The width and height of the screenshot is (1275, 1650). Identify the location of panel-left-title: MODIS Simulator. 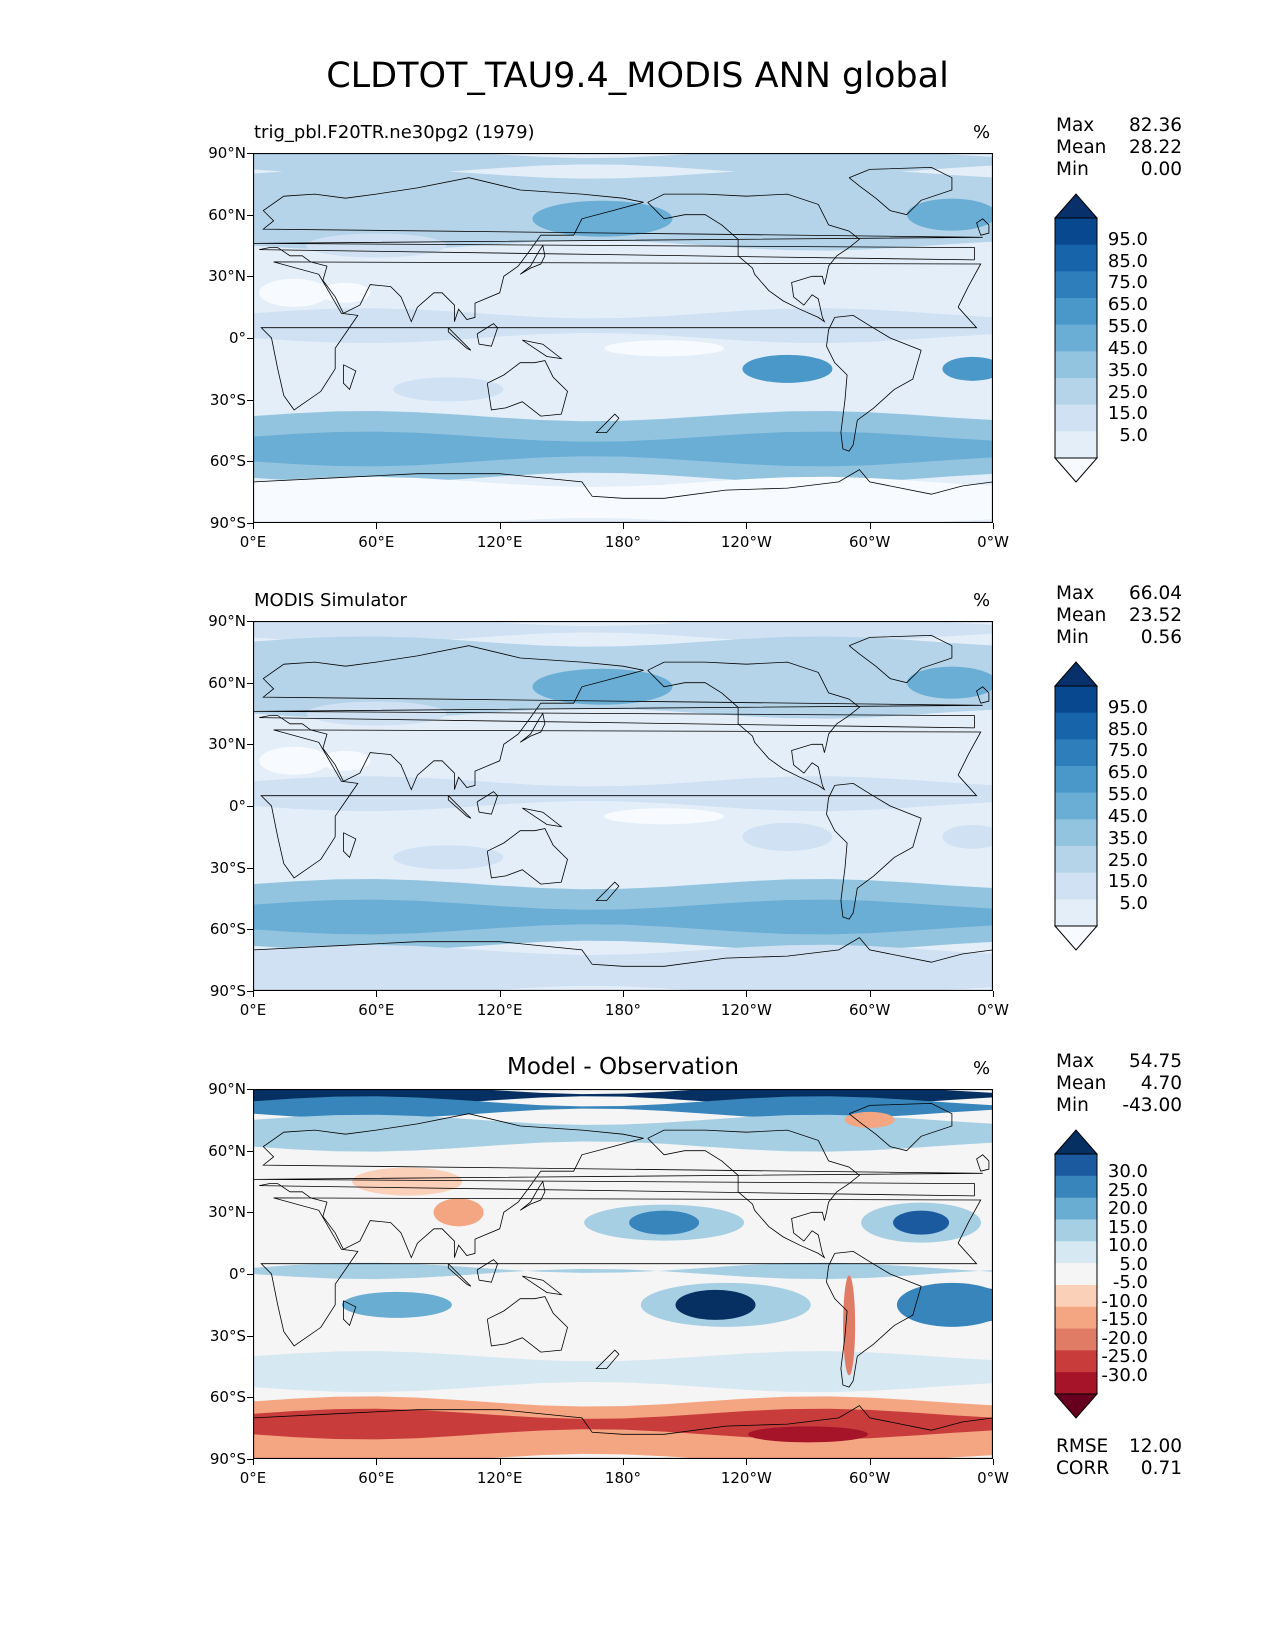
(330, 600).